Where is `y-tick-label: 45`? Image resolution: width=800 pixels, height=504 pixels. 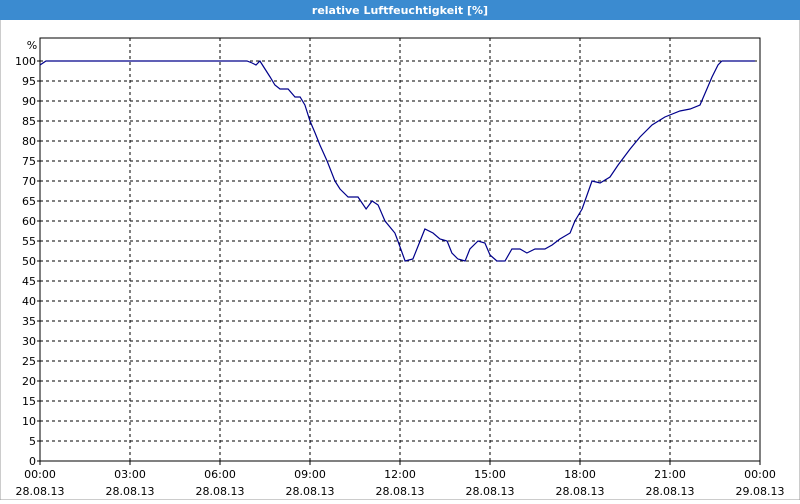 y-tick-label: 45 is located at coordinates (29, 281).